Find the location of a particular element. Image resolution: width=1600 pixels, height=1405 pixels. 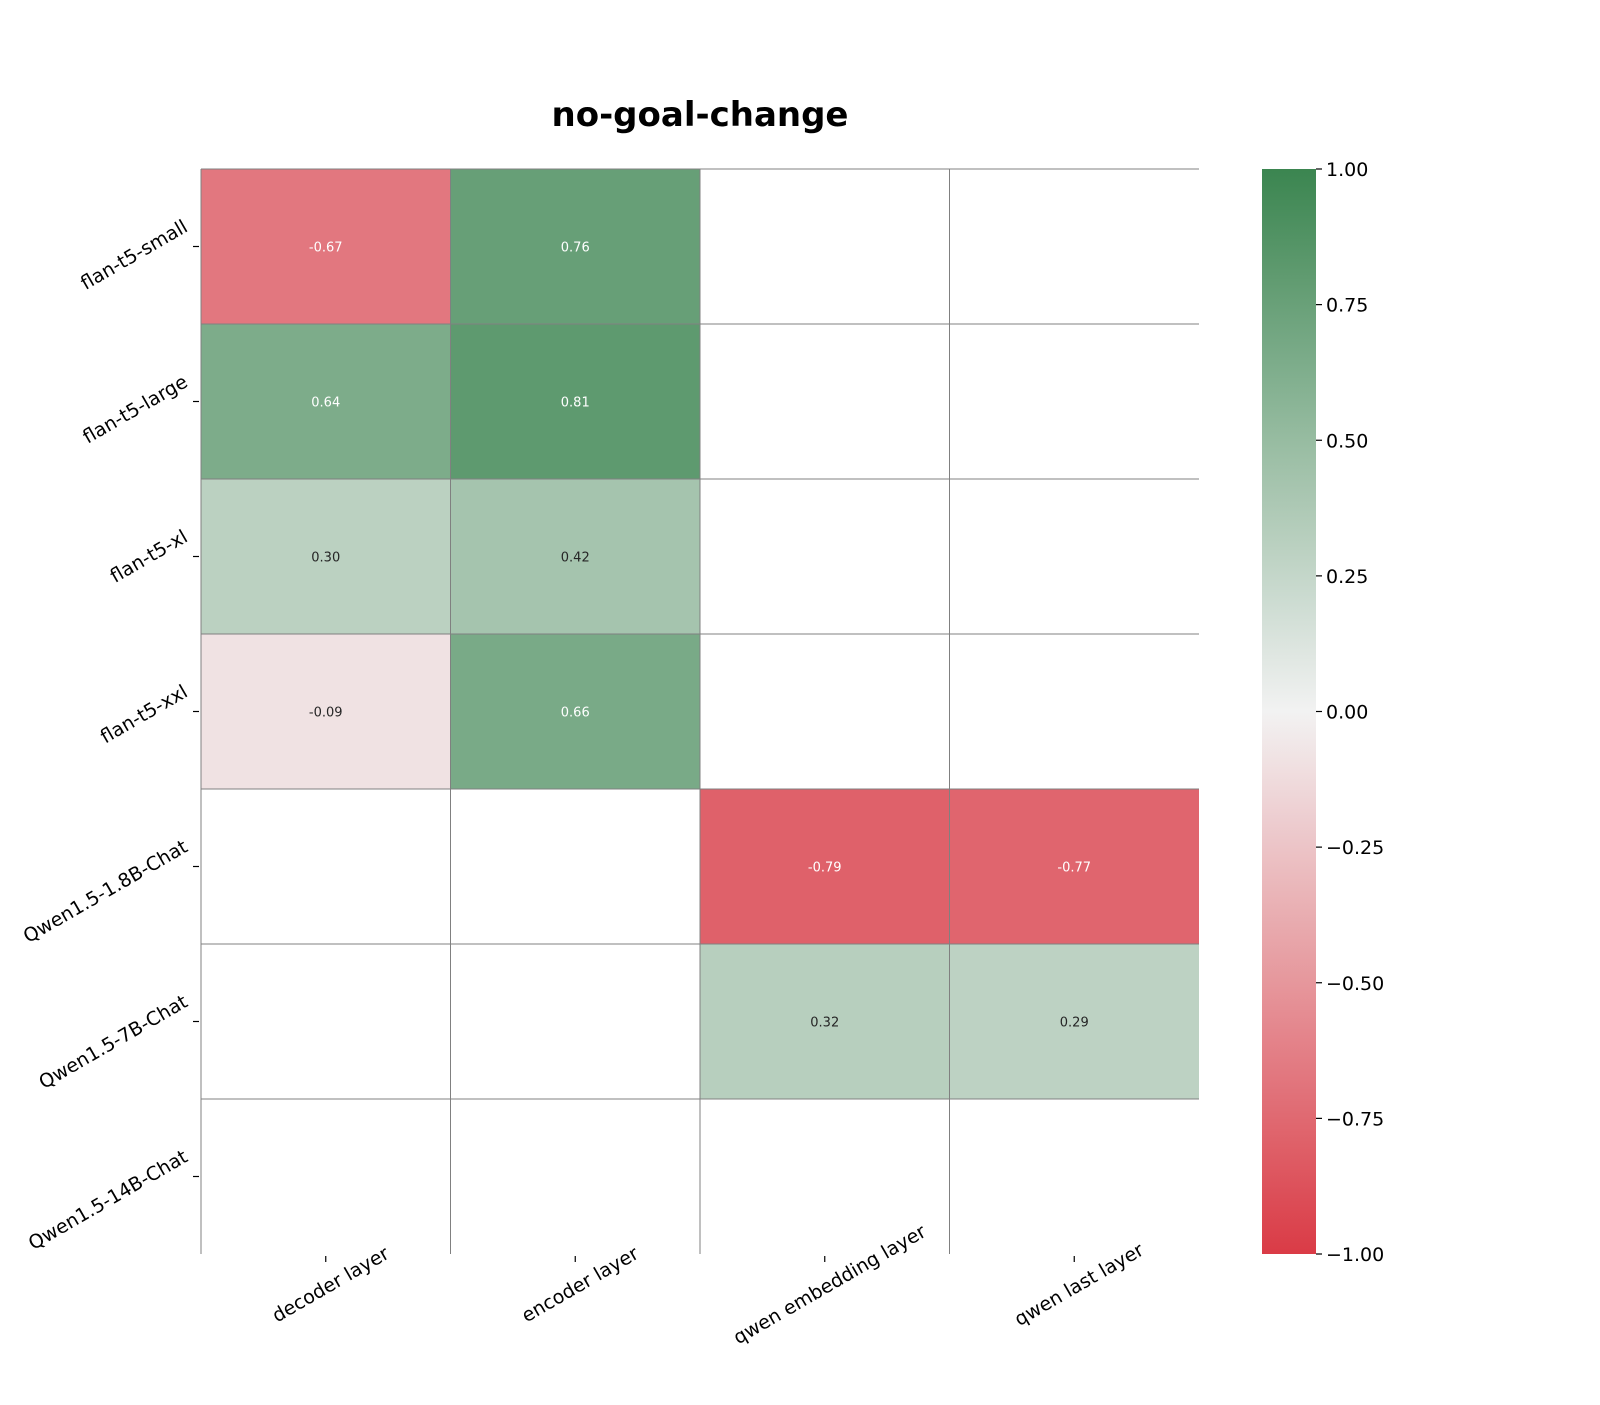

cell-value-label: 0.81 is located at coordinates (575, 403).